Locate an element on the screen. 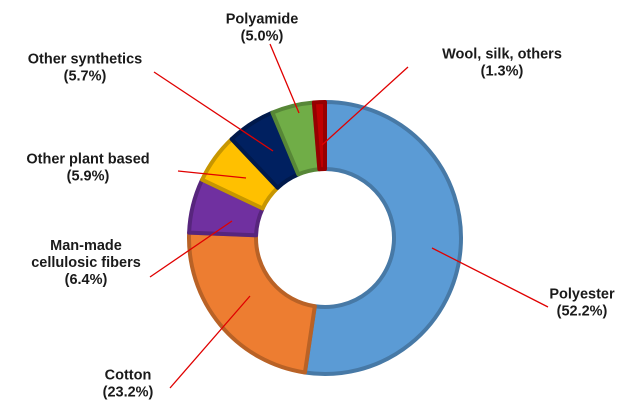  leader-line-polyamide is located at coordinates (284, 78).